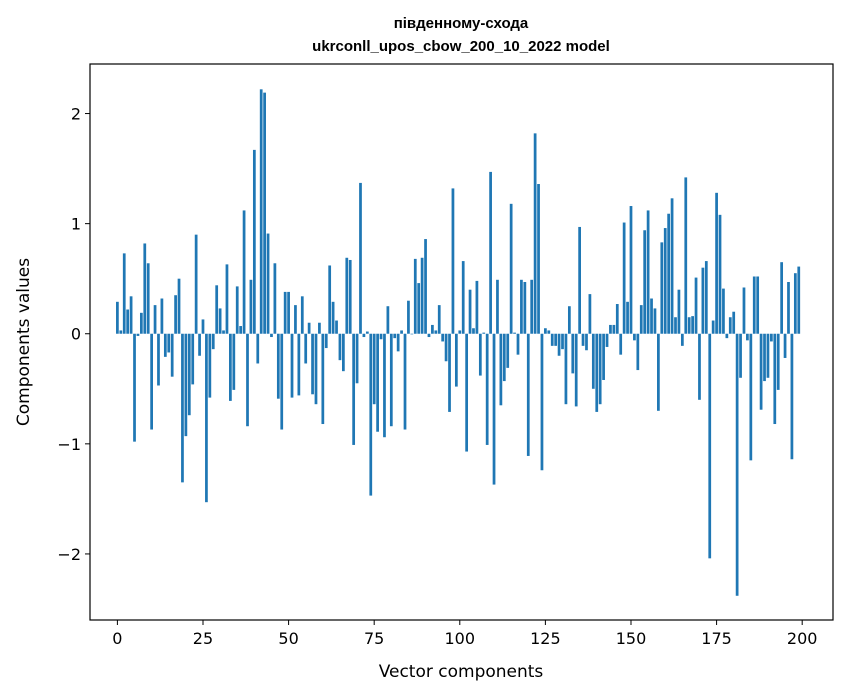 The height and width of the screenshot is (696, 847). Describe the element at coordinates (545, 638) in the screenshot. I see `x-tick-label: 125` at that location.